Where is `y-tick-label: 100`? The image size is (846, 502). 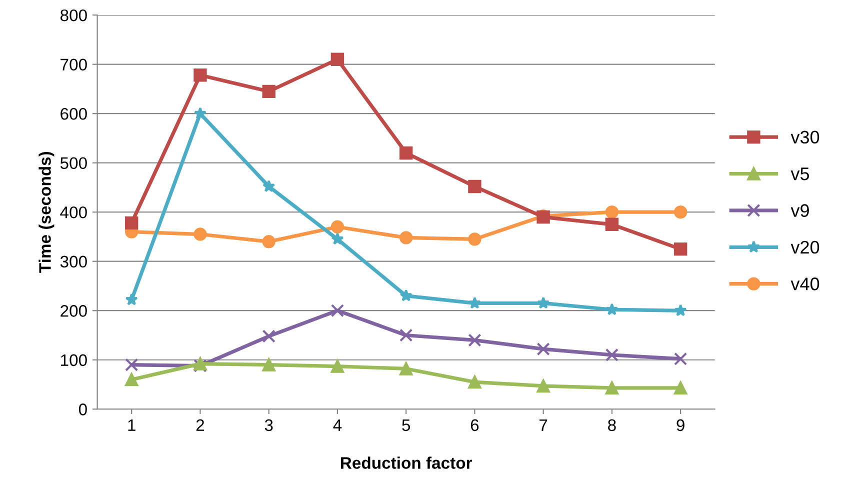
y-tick-label: 100 is located at coordinates (74, 360).